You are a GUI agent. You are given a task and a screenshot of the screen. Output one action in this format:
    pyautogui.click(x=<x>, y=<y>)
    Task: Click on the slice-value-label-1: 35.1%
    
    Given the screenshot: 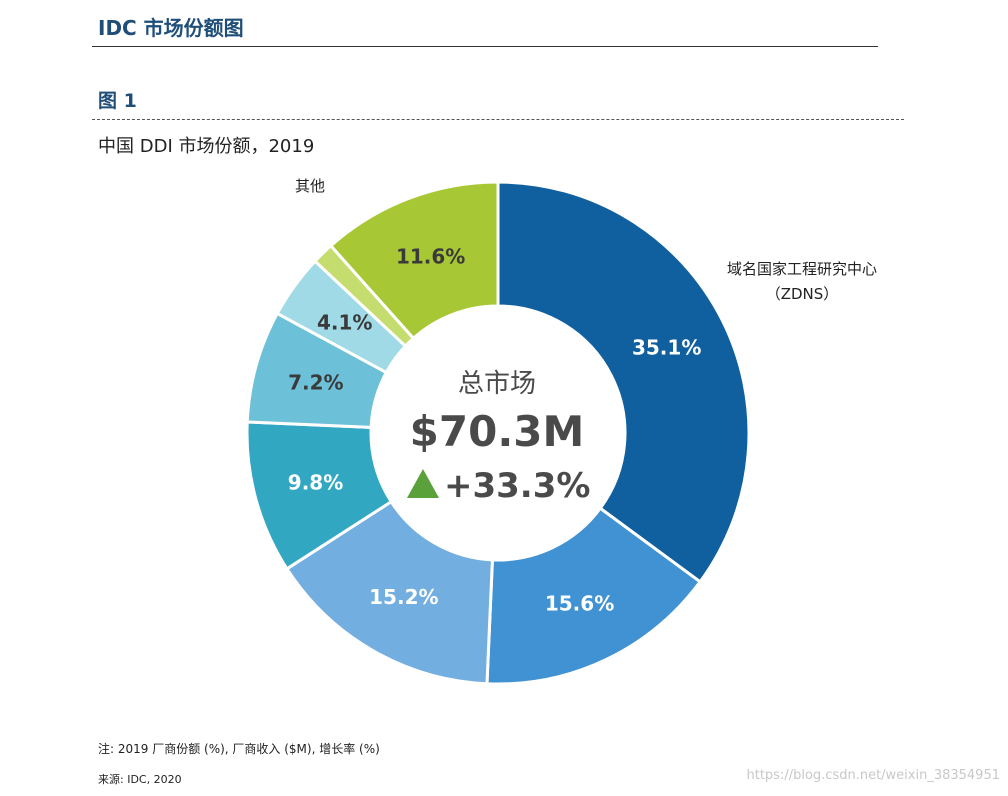 What is the action you would take?
    pyautogui.click(x=666, y=348)
    